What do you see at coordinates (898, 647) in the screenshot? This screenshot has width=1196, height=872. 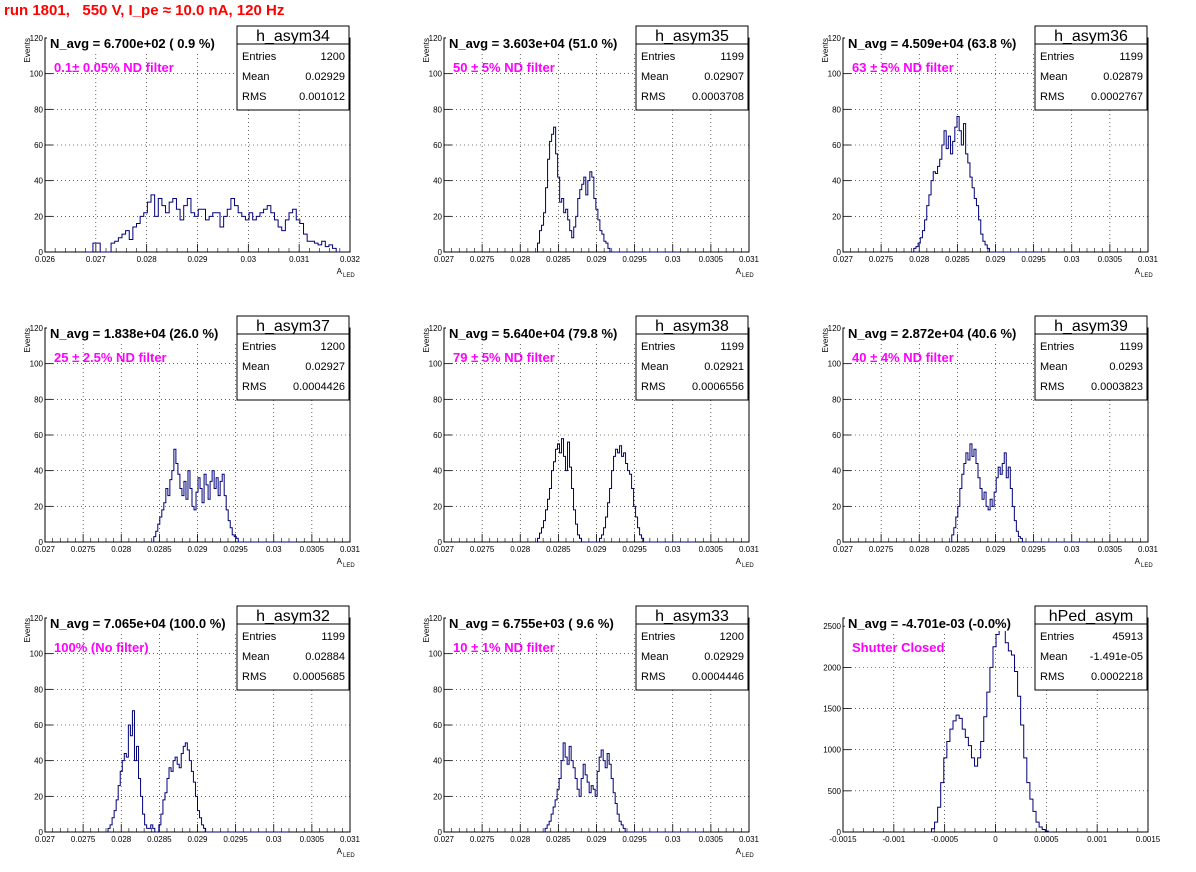 I see `filter-label: Shutter Closed` at bounding box center [898, 647].